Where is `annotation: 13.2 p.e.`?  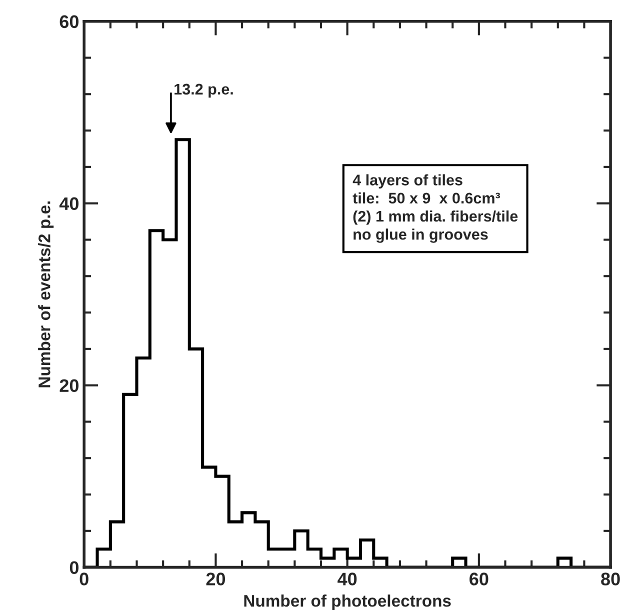 annotation: 13.2 p.e. is located at coordinates (203, 91).